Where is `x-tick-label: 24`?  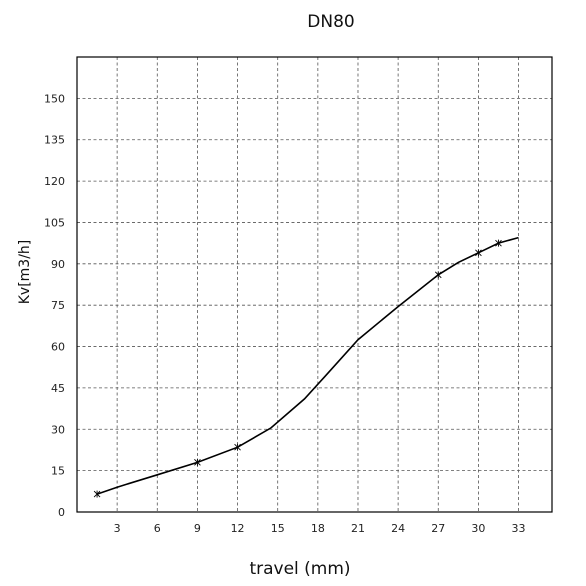 x-tick-label: 24 is located at coordinates (398, 528).